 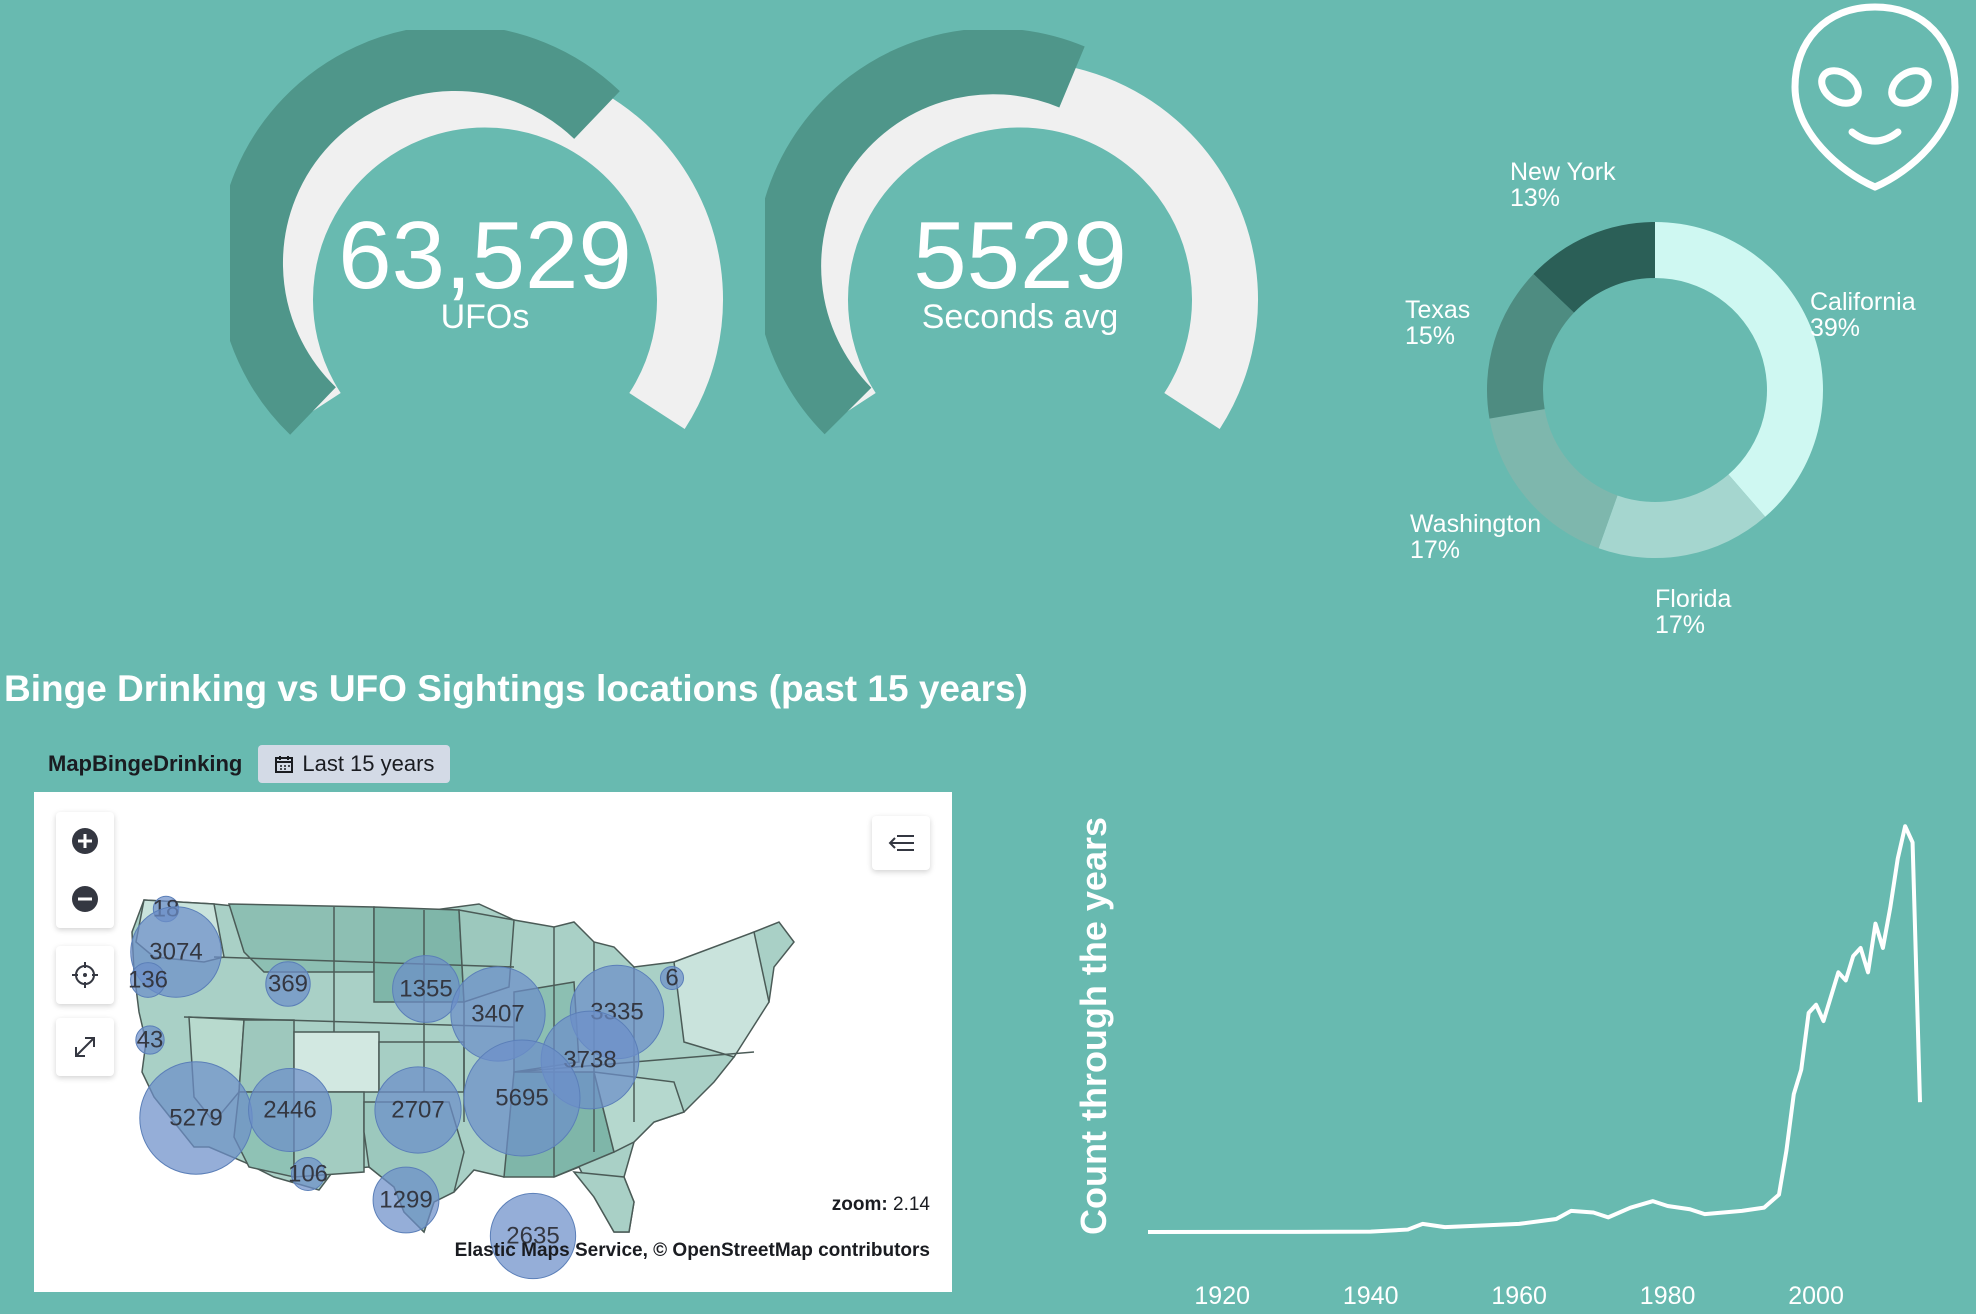 I want to click on donut-slice-washington, so click(x=1553, y=479).